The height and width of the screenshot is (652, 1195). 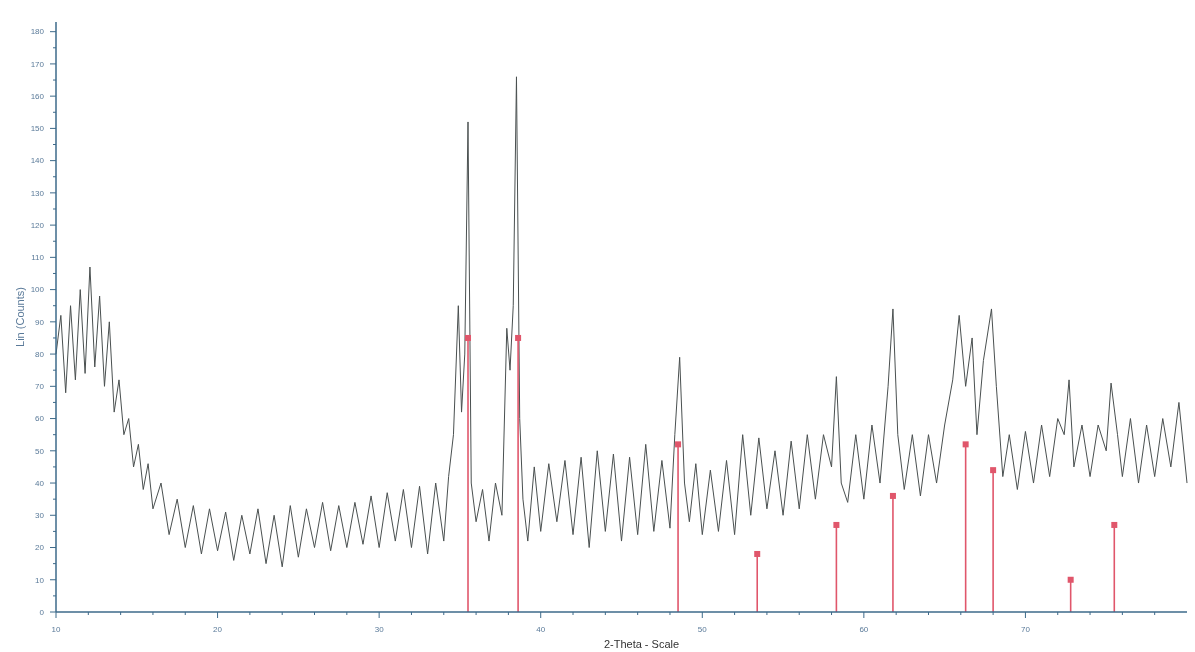 I want to click on x-tick-label: 40, so click(x=541, y=629).